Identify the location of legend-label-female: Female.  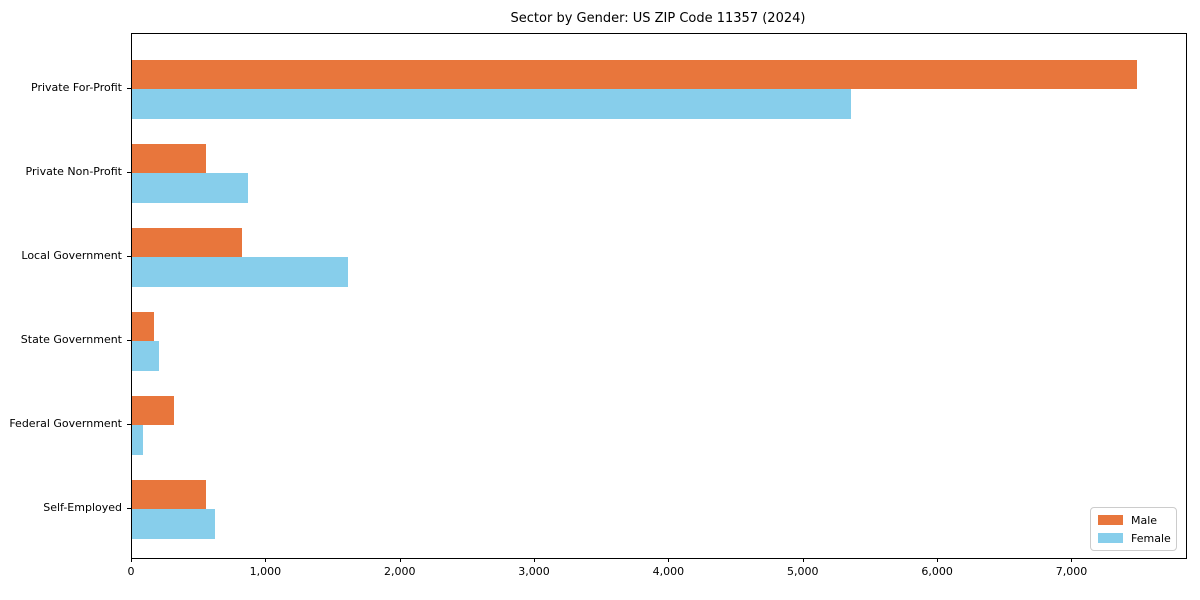
(1151, 538).